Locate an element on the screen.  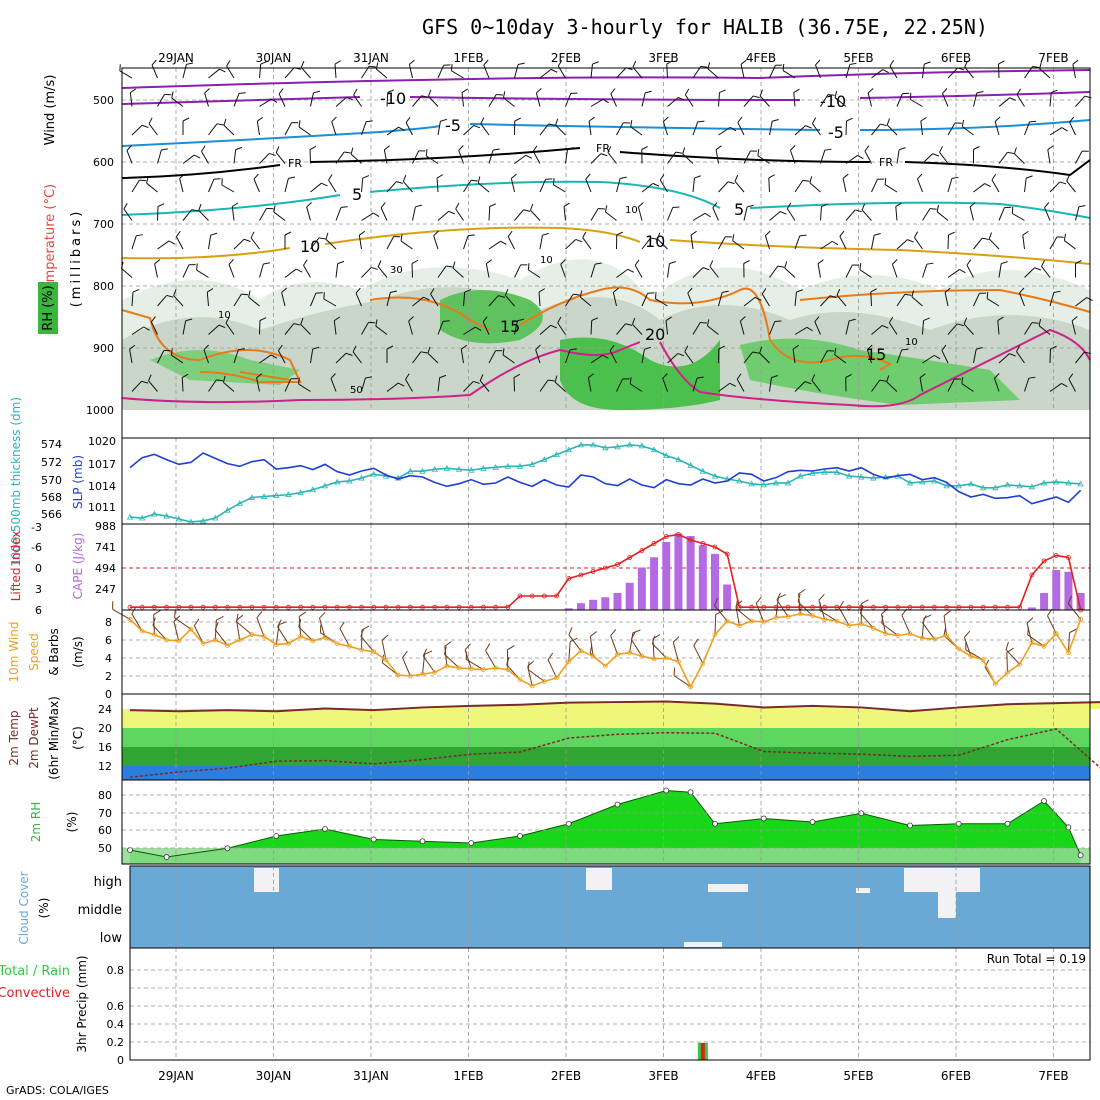
bottom-date-label: 29JAN is located at coordinates (176, 1076).